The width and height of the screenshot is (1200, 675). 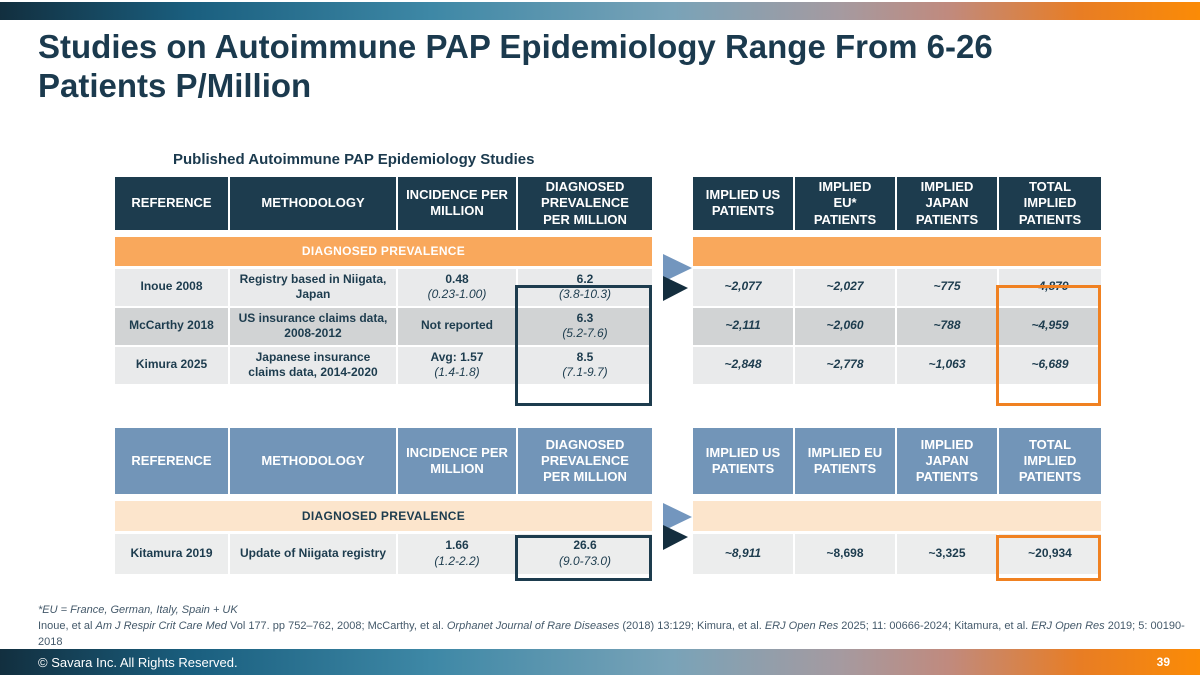 I want to click on reference-value: Kitamura 2019, so click(x=171, y=553).